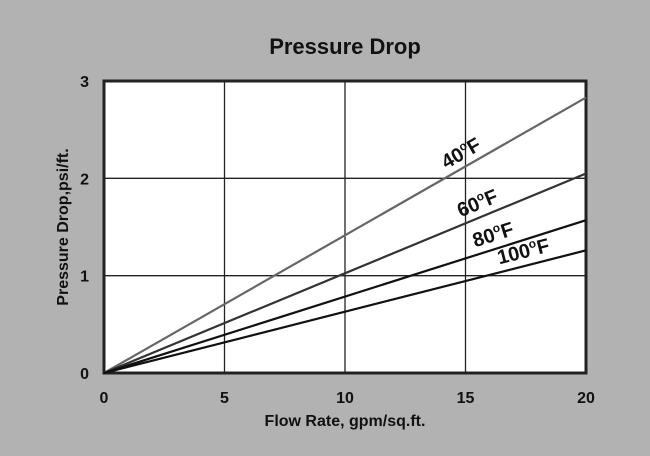  Describe the element at coordinates (63, 226) in the screenshot. I see `y-axis-label: Pressure Drop,psi/ft.` at that location.